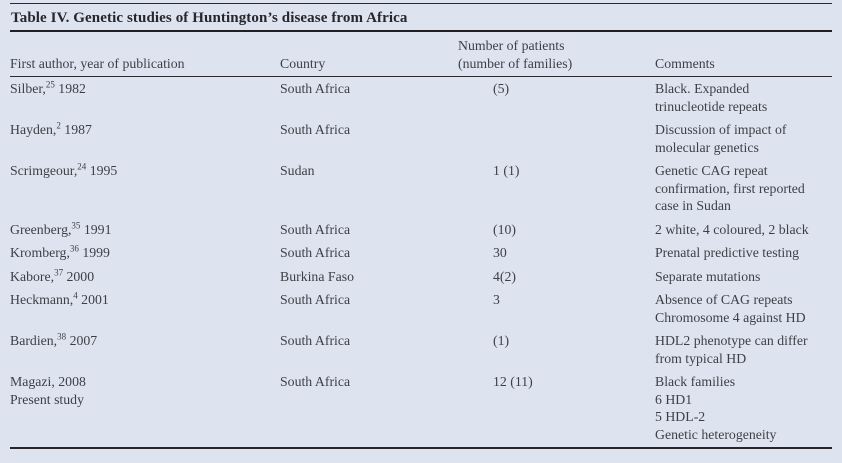 Image resolution: width=842 pixels, height=463 pixels. What do you see at coordinates (145, 230) in the screenshot?
I see `author-cell: Greenberg,35 1991` at bounding box center [145, 230].